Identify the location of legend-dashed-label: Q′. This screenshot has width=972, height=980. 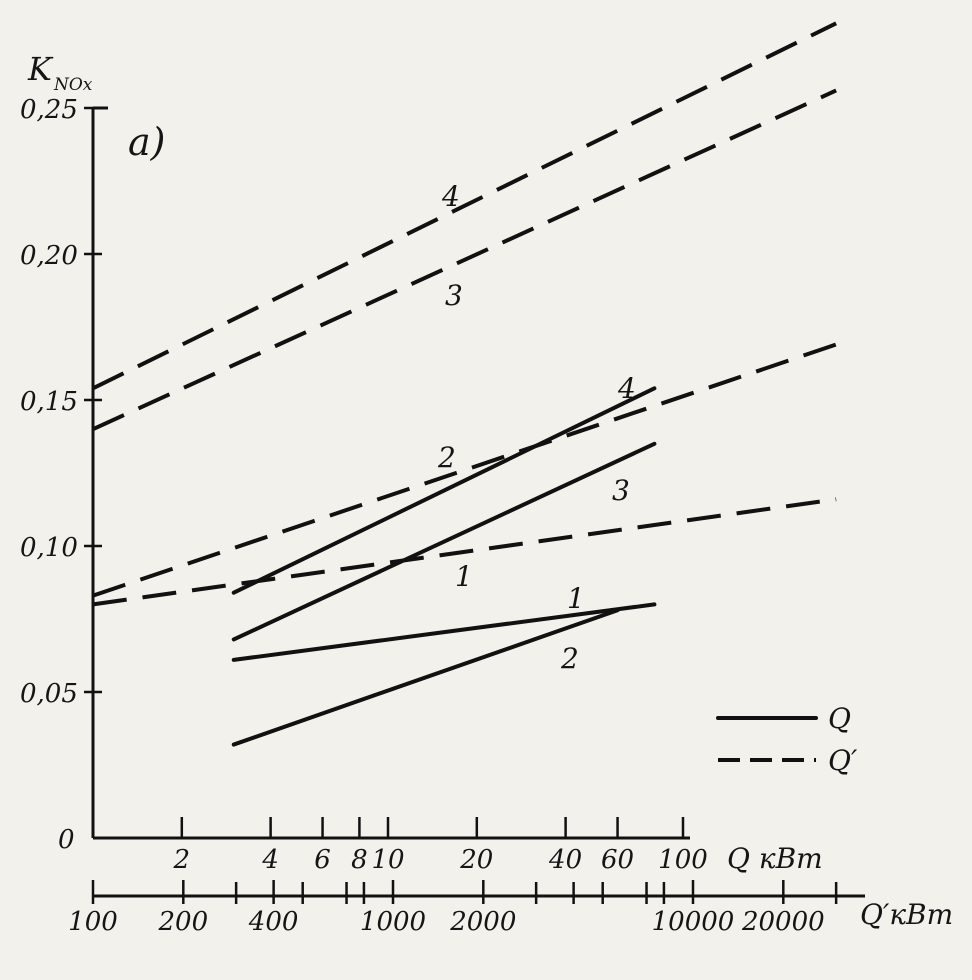
(843, 760).